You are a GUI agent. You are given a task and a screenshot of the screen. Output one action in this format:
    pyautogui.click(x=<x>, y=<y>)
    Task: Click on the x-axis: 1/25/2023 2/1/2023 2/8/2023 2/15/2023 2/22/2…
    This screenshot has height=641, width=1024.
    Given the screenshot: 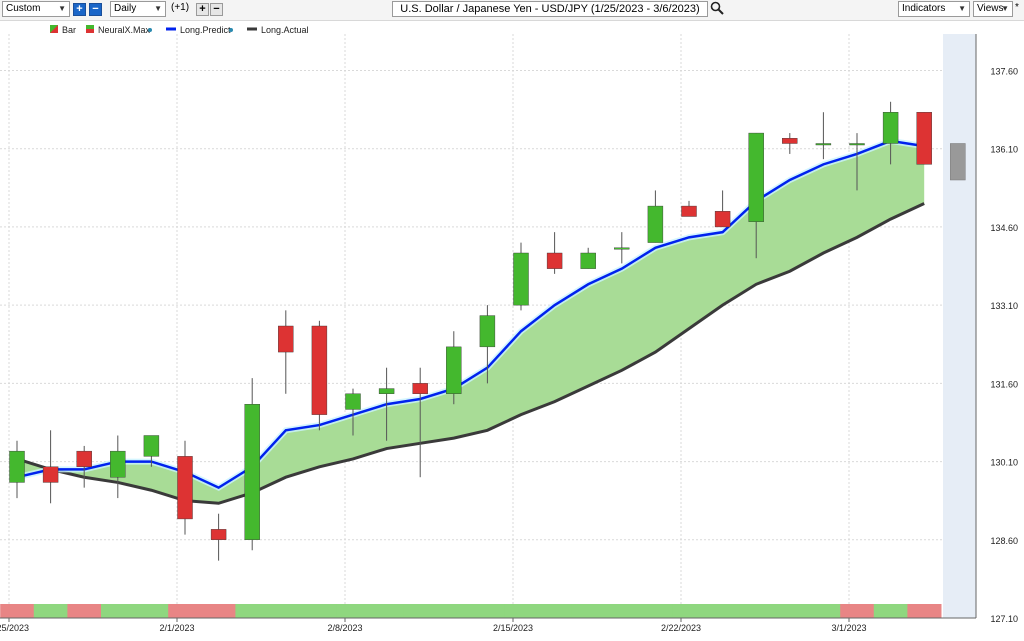 What is the action you would take?
    pyautogui.click(x=488, y=625)
    